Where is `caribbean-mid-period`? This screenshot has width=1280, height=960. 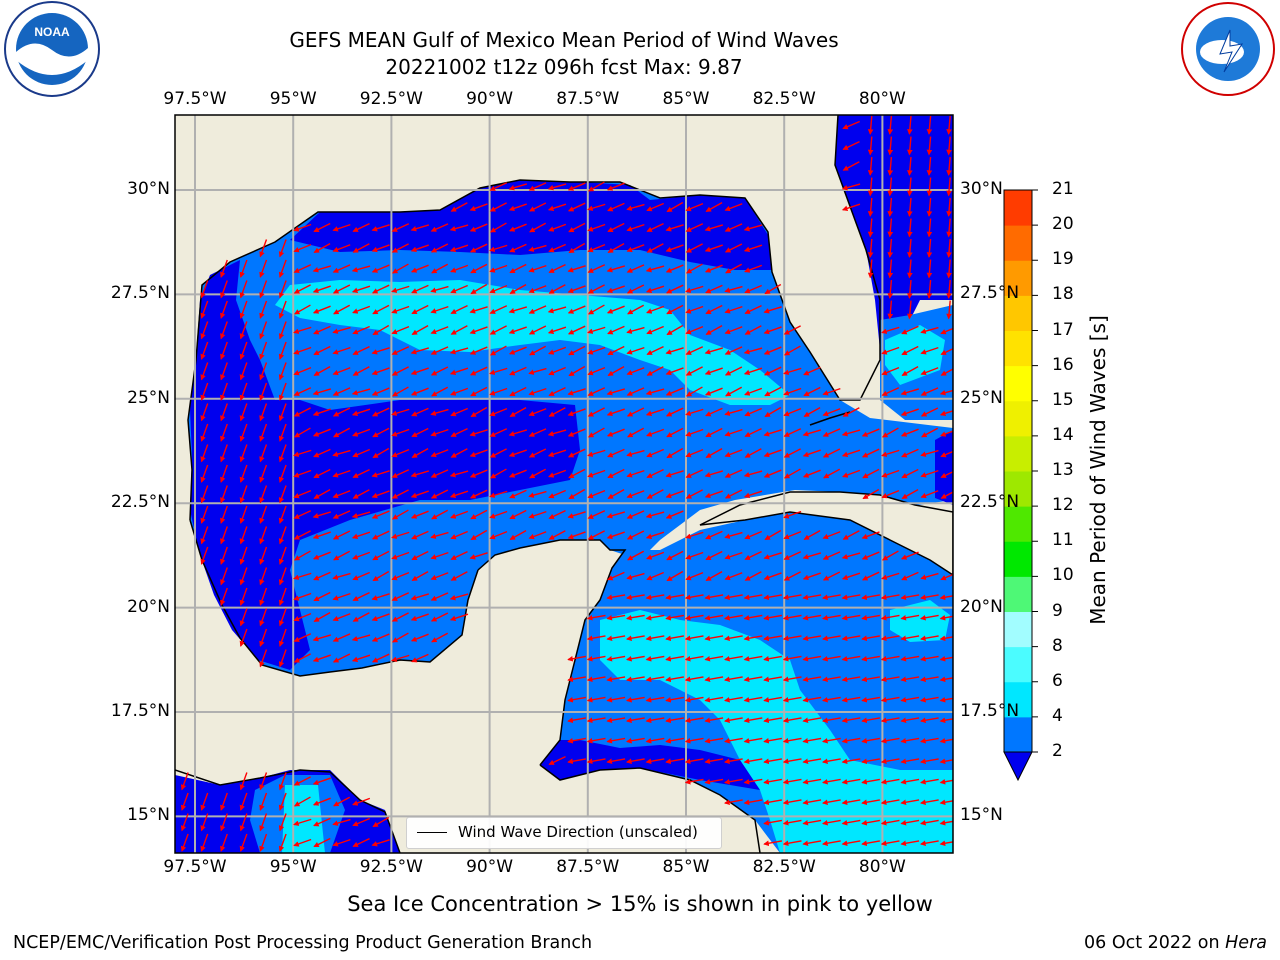 caribbean-mid-period is located at coordinates (776, 731).